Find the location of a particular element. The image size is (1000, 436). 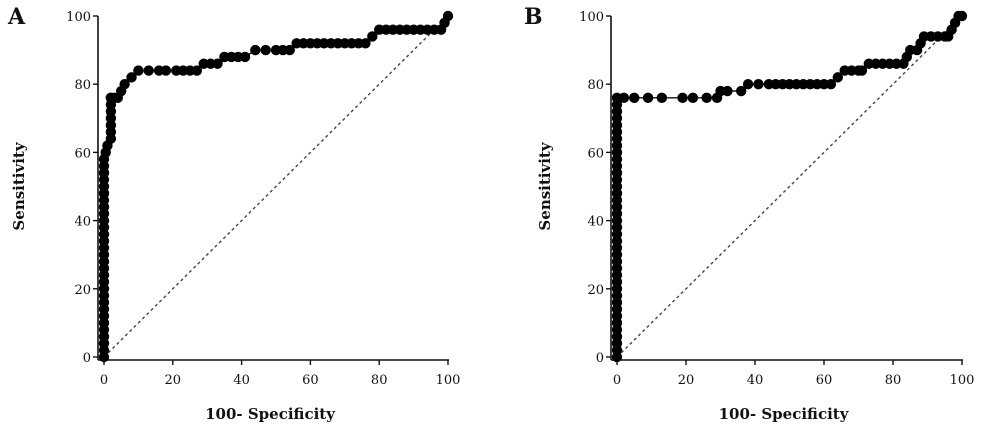

panel-label: B is located at coordinates (533, 17).